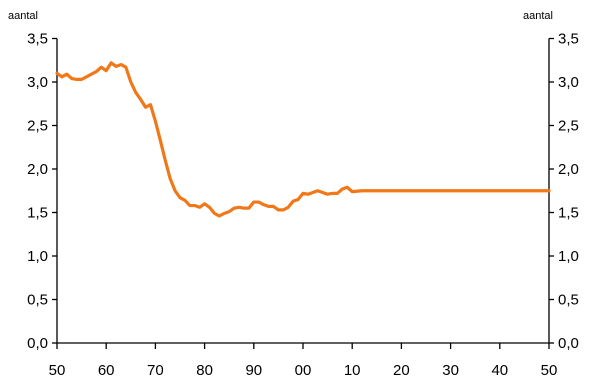  Describe the element at coordinates (204, 370) in the screenshot. I see `x-tick-label: 80` at that location.